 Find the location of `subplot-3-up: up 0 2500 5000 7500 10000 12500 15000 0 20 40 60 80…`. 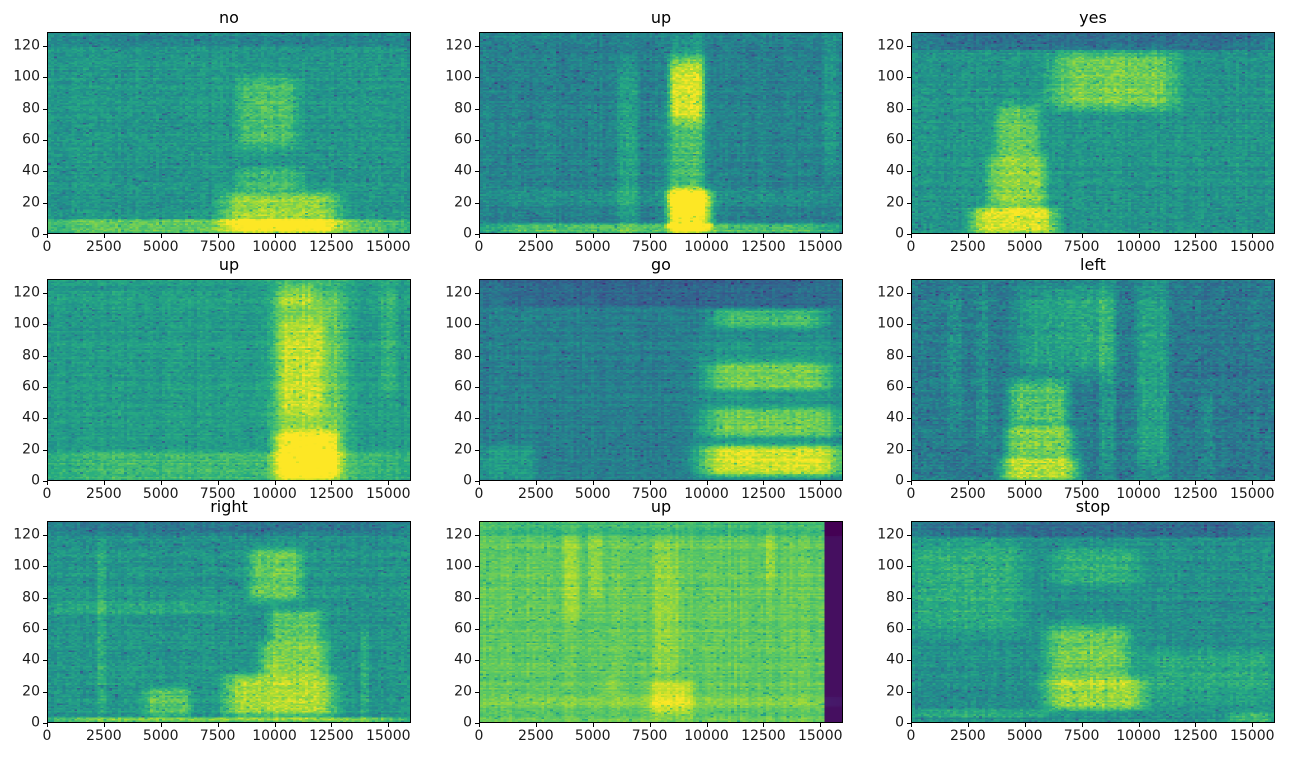

subplot-3-up: up 0 2500 5000 7500 10000 12500 15000 0 20 40 60 80… is located at coordinates (212, 378).